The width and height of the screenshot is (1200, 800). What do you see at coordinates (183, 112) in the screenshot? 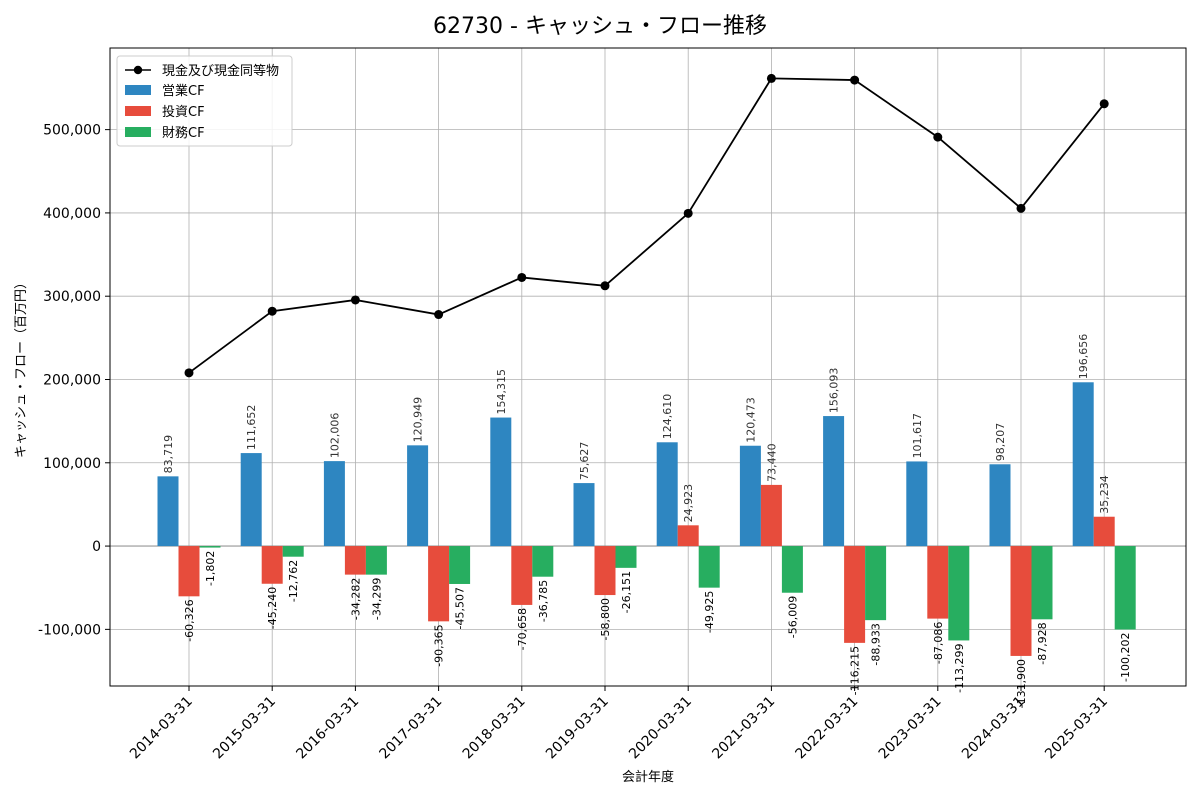
I see `legend-label-investing: 投資CF` at bounding box center [183, 112].